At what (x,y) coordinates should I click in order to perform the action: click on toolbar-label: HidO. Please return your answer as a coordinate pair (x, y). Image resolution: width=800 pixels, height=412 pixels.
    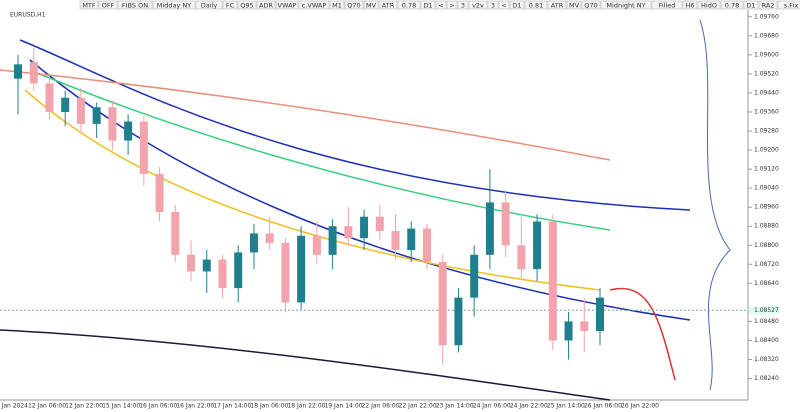
    Looking at the image, I should click on (709, 6).